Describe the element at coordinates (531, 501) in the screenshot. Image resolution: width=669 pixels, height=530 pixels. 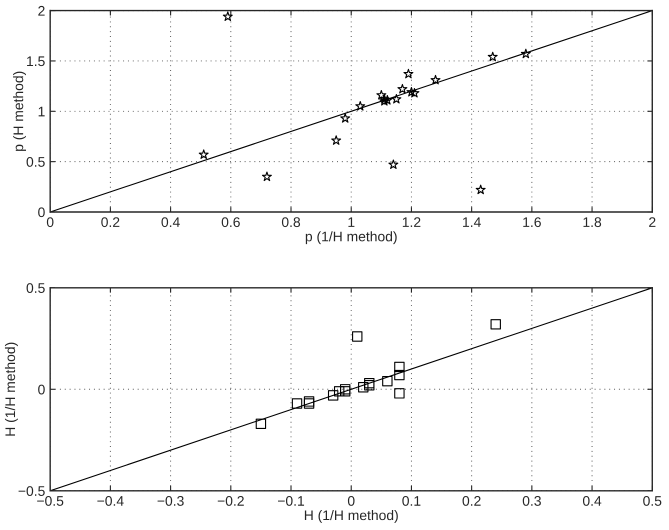
I see `x-tick-label: 0.3` at that location.